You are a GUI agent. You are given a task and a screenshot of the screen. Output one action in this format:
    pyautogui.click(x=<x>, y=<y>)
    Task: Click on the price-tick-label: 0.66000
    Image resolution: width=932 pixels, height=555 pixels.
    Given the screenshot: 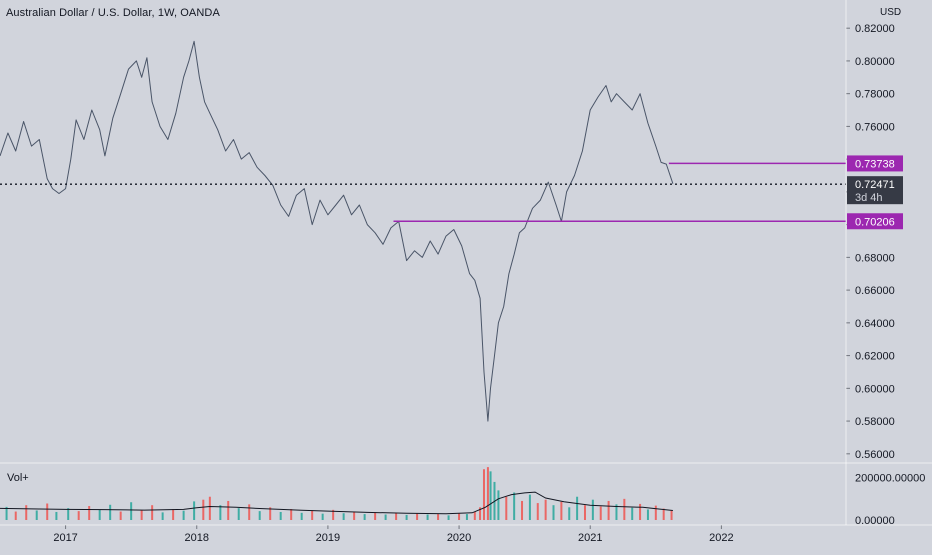 What is the action you would take?
    pyautogui.click(x=875, y=291)
    